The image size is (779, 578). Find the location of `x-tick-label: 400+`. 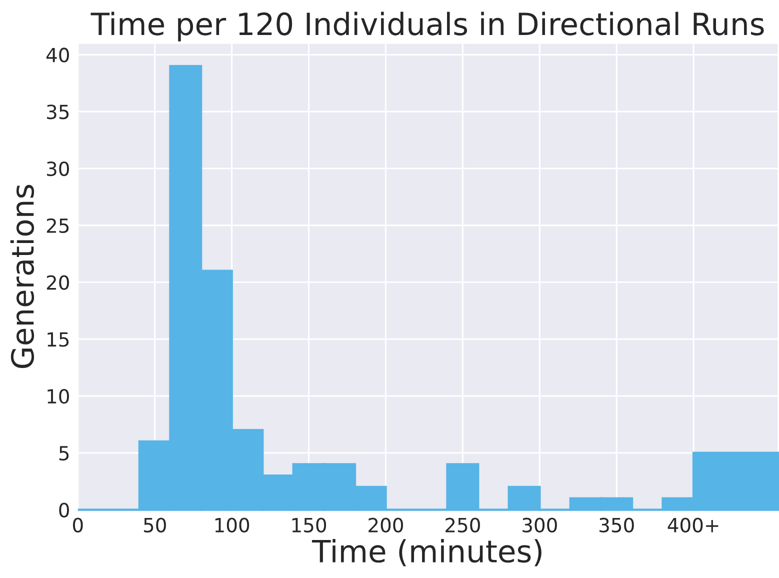

x-tick-label: 400+ is located at coordinates (693, 525).